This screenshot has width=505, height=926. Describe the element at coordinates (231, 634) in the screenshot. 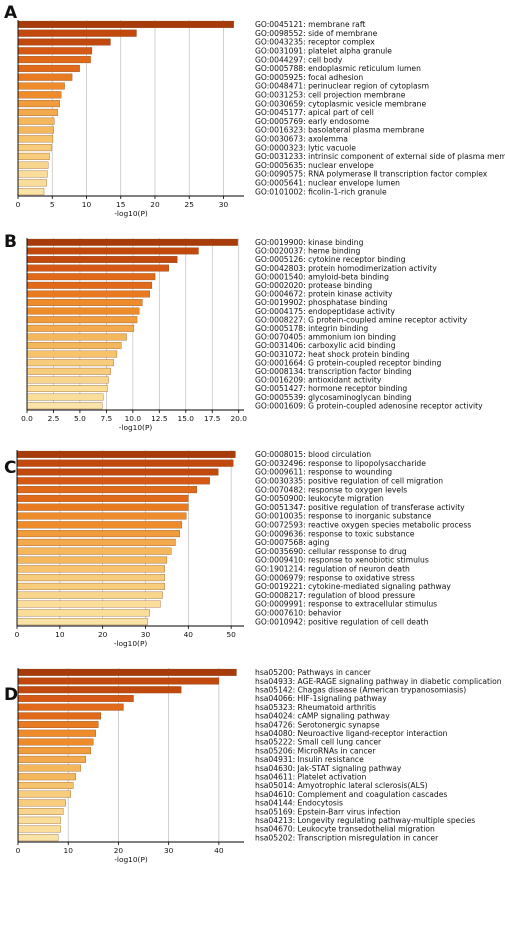

I see `x-tick-label: 50` at that location.